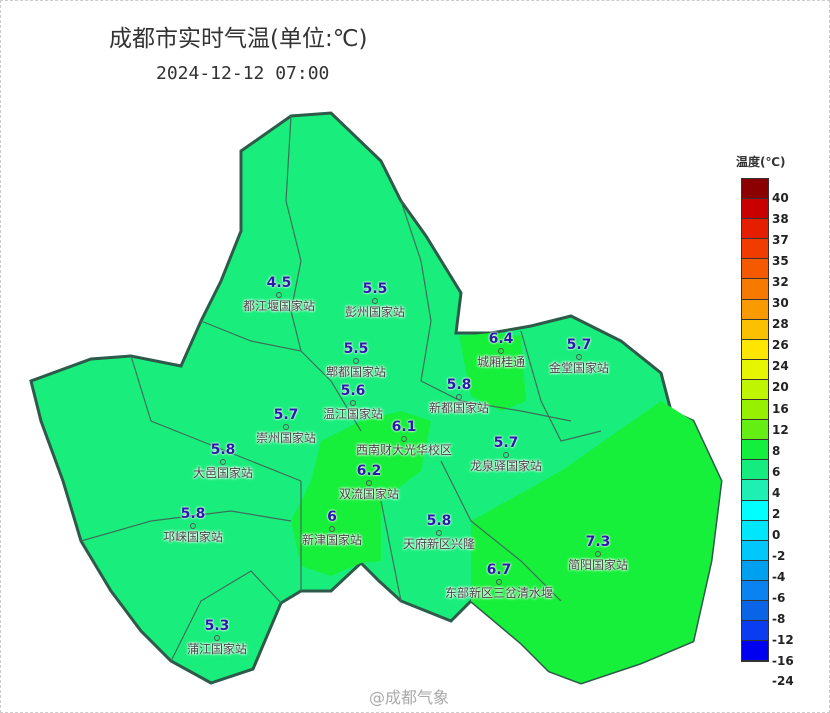 Image resolution: width=830 pixels, height=713 pixels. I want to click on station-xinjin: 6 新津国家站, so click(332, 528).